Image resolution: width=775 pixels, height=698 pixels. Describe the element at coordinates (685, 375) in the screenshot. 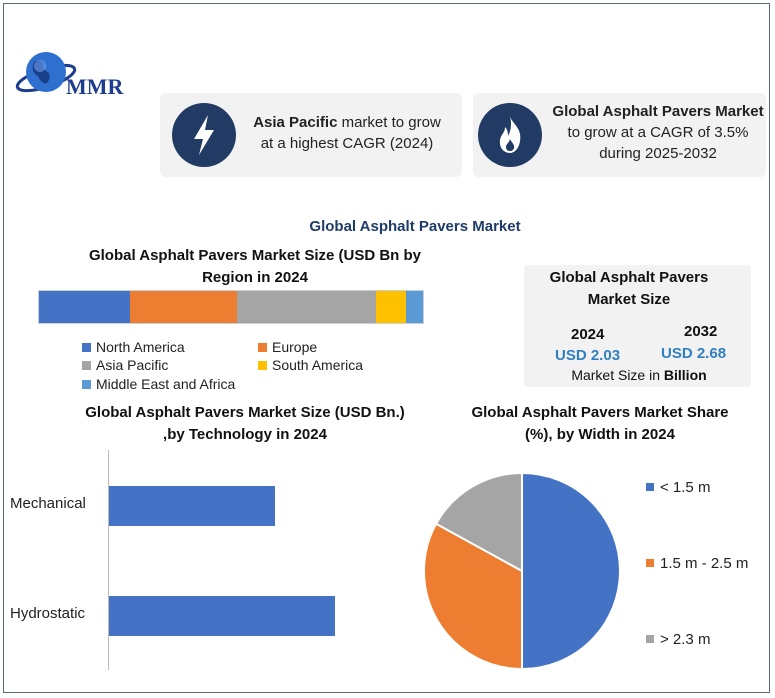

I see `footer-unit: Billion` at that location.